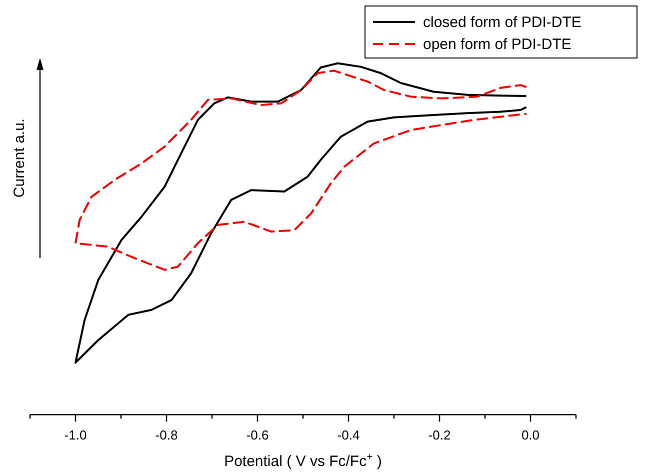 Image resolution: width=645 pixels, height=473 pixels. I want to click on x-tick-label: -0.2, so click(439, 435).